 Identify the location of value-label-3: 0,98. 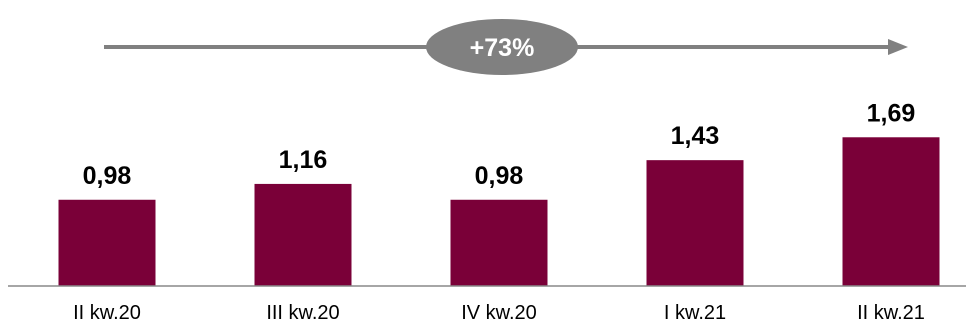
(499, 176).